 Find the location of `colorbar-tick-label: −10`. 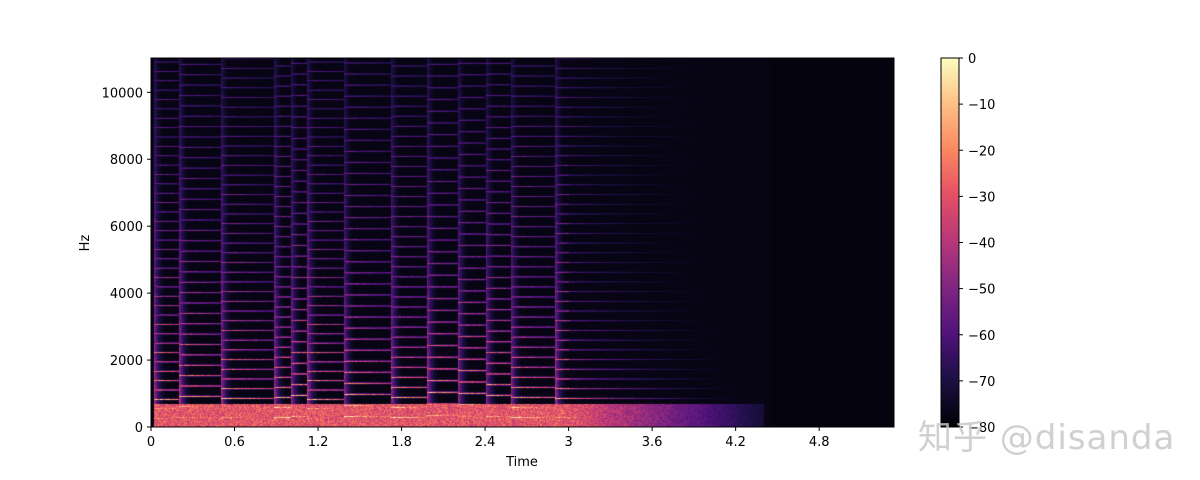

colorbar-tick-label: −10 is located at coordinates (981, 105).